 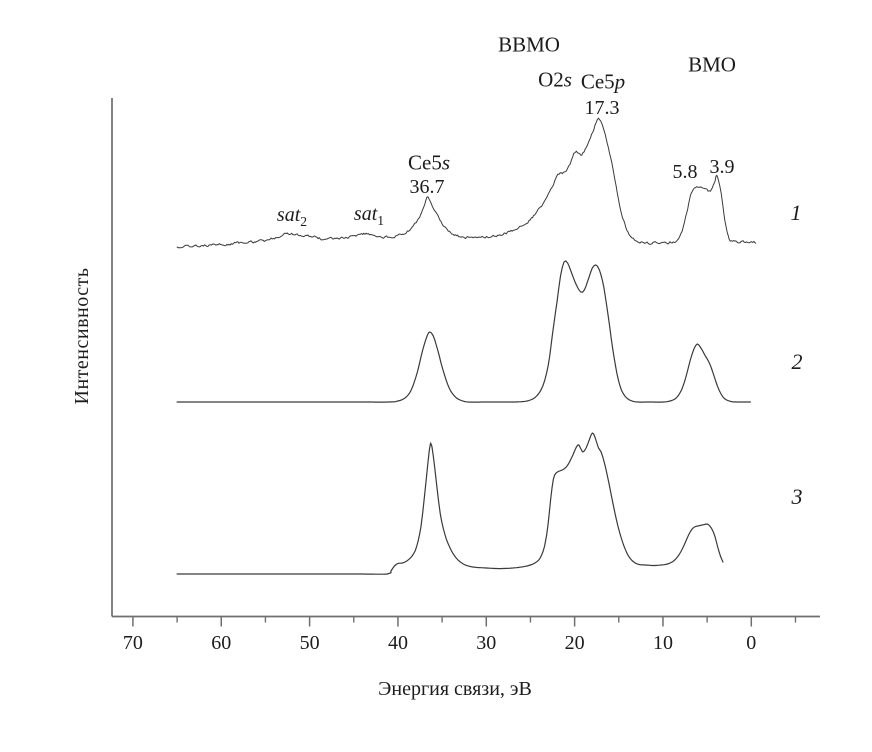 I want to click on peak-label-ce5p-prefix: Ce5, so click(x=597, y=81).